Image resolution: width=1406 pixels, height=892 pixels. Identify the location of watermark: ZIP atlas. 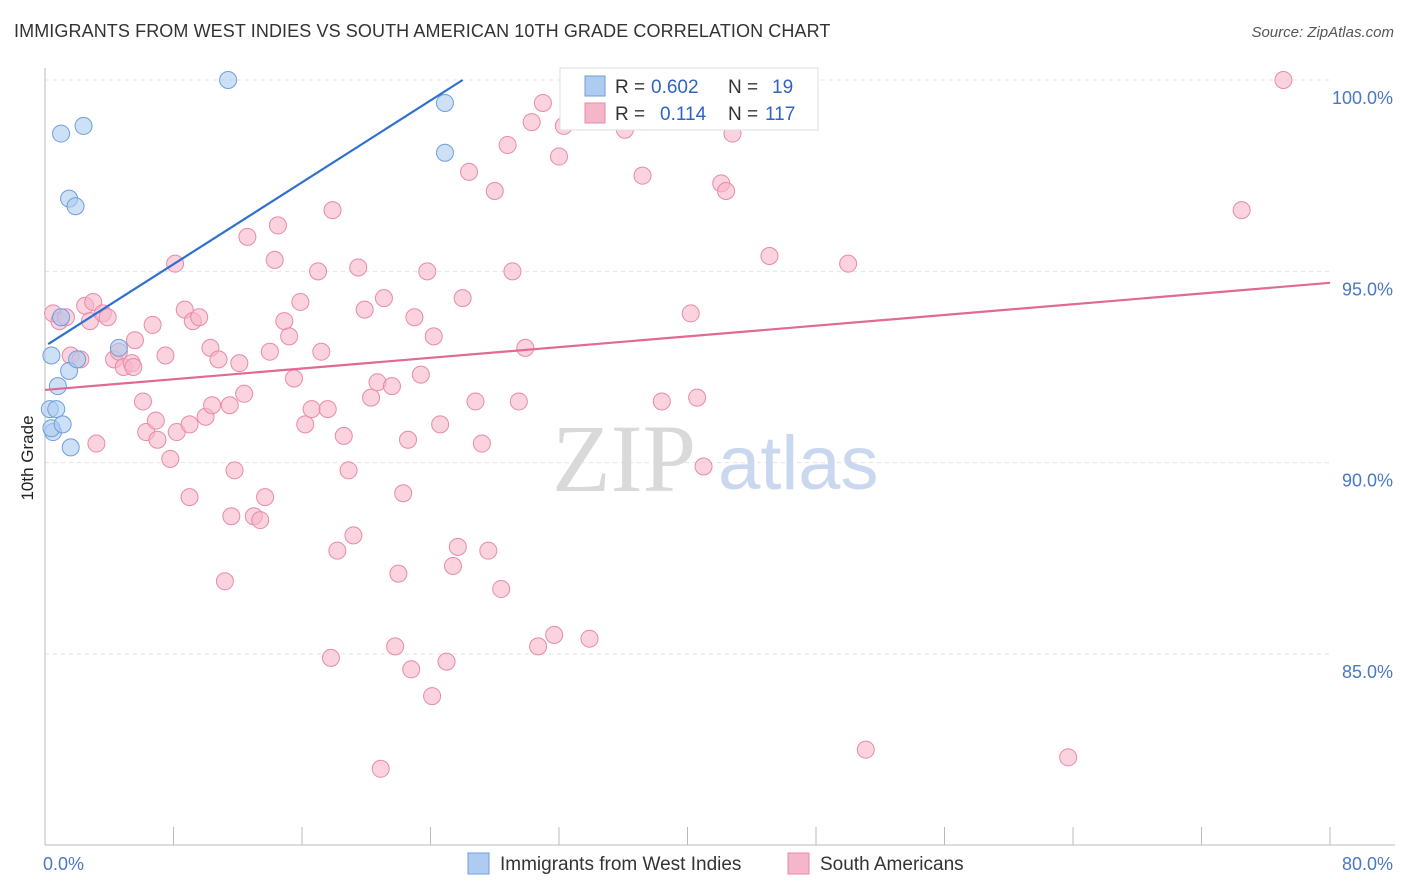
(715, 458).